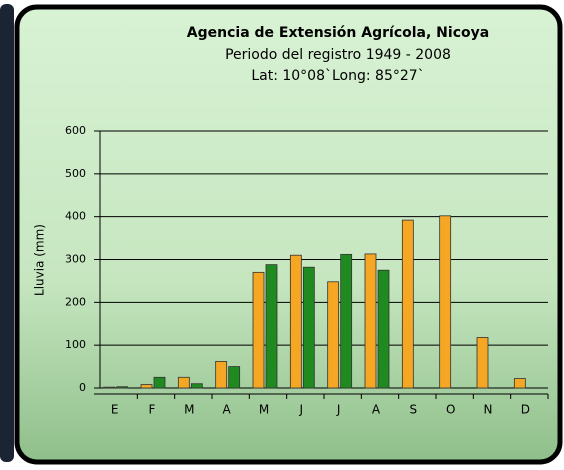 The image size is (564, 470). I want to click on x-tick-label: S, so click(414, 410).